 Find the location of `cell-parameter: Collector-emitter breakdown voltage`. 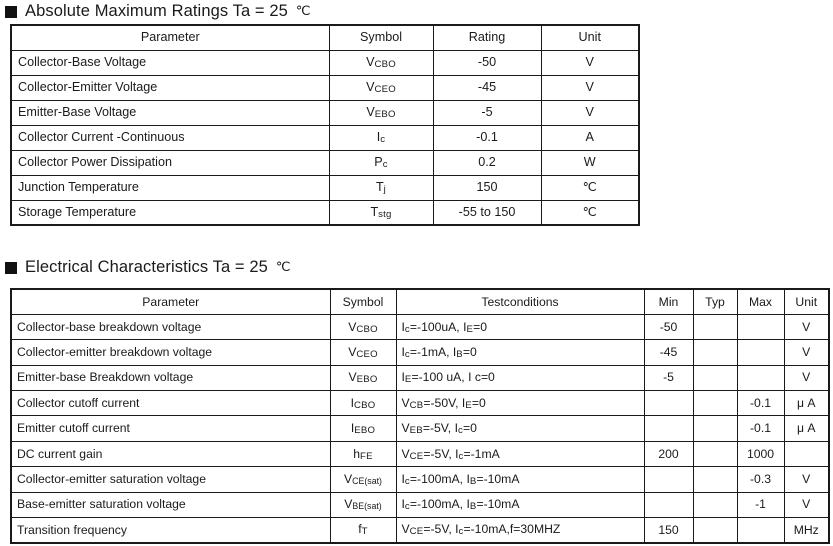

cell-parameter: Collector-emitter breakdown voltage is located at coordinates (170, 352).